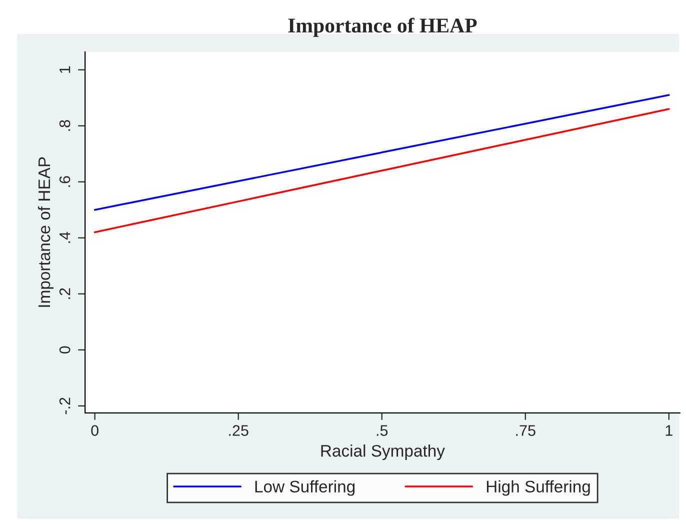 Image resolution: width=686 pixels, height=524 pixels. I want to click on x-tick-label: .75, so click(526, 430).